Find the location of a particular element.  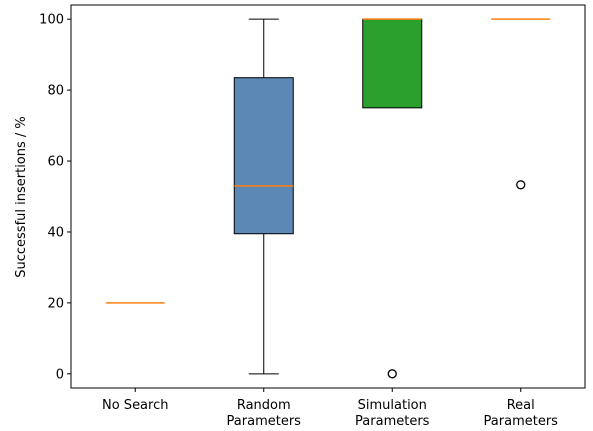

y-tick-label: 100 is located at coordinates (51, 20).